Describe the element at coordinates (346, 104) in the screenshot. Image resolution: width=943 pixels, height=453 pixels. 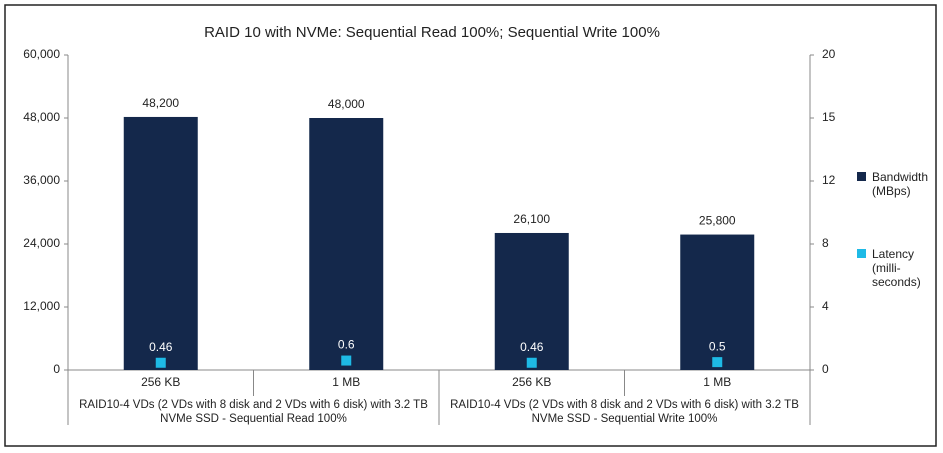
I see `data-label: 48,000` at that location.